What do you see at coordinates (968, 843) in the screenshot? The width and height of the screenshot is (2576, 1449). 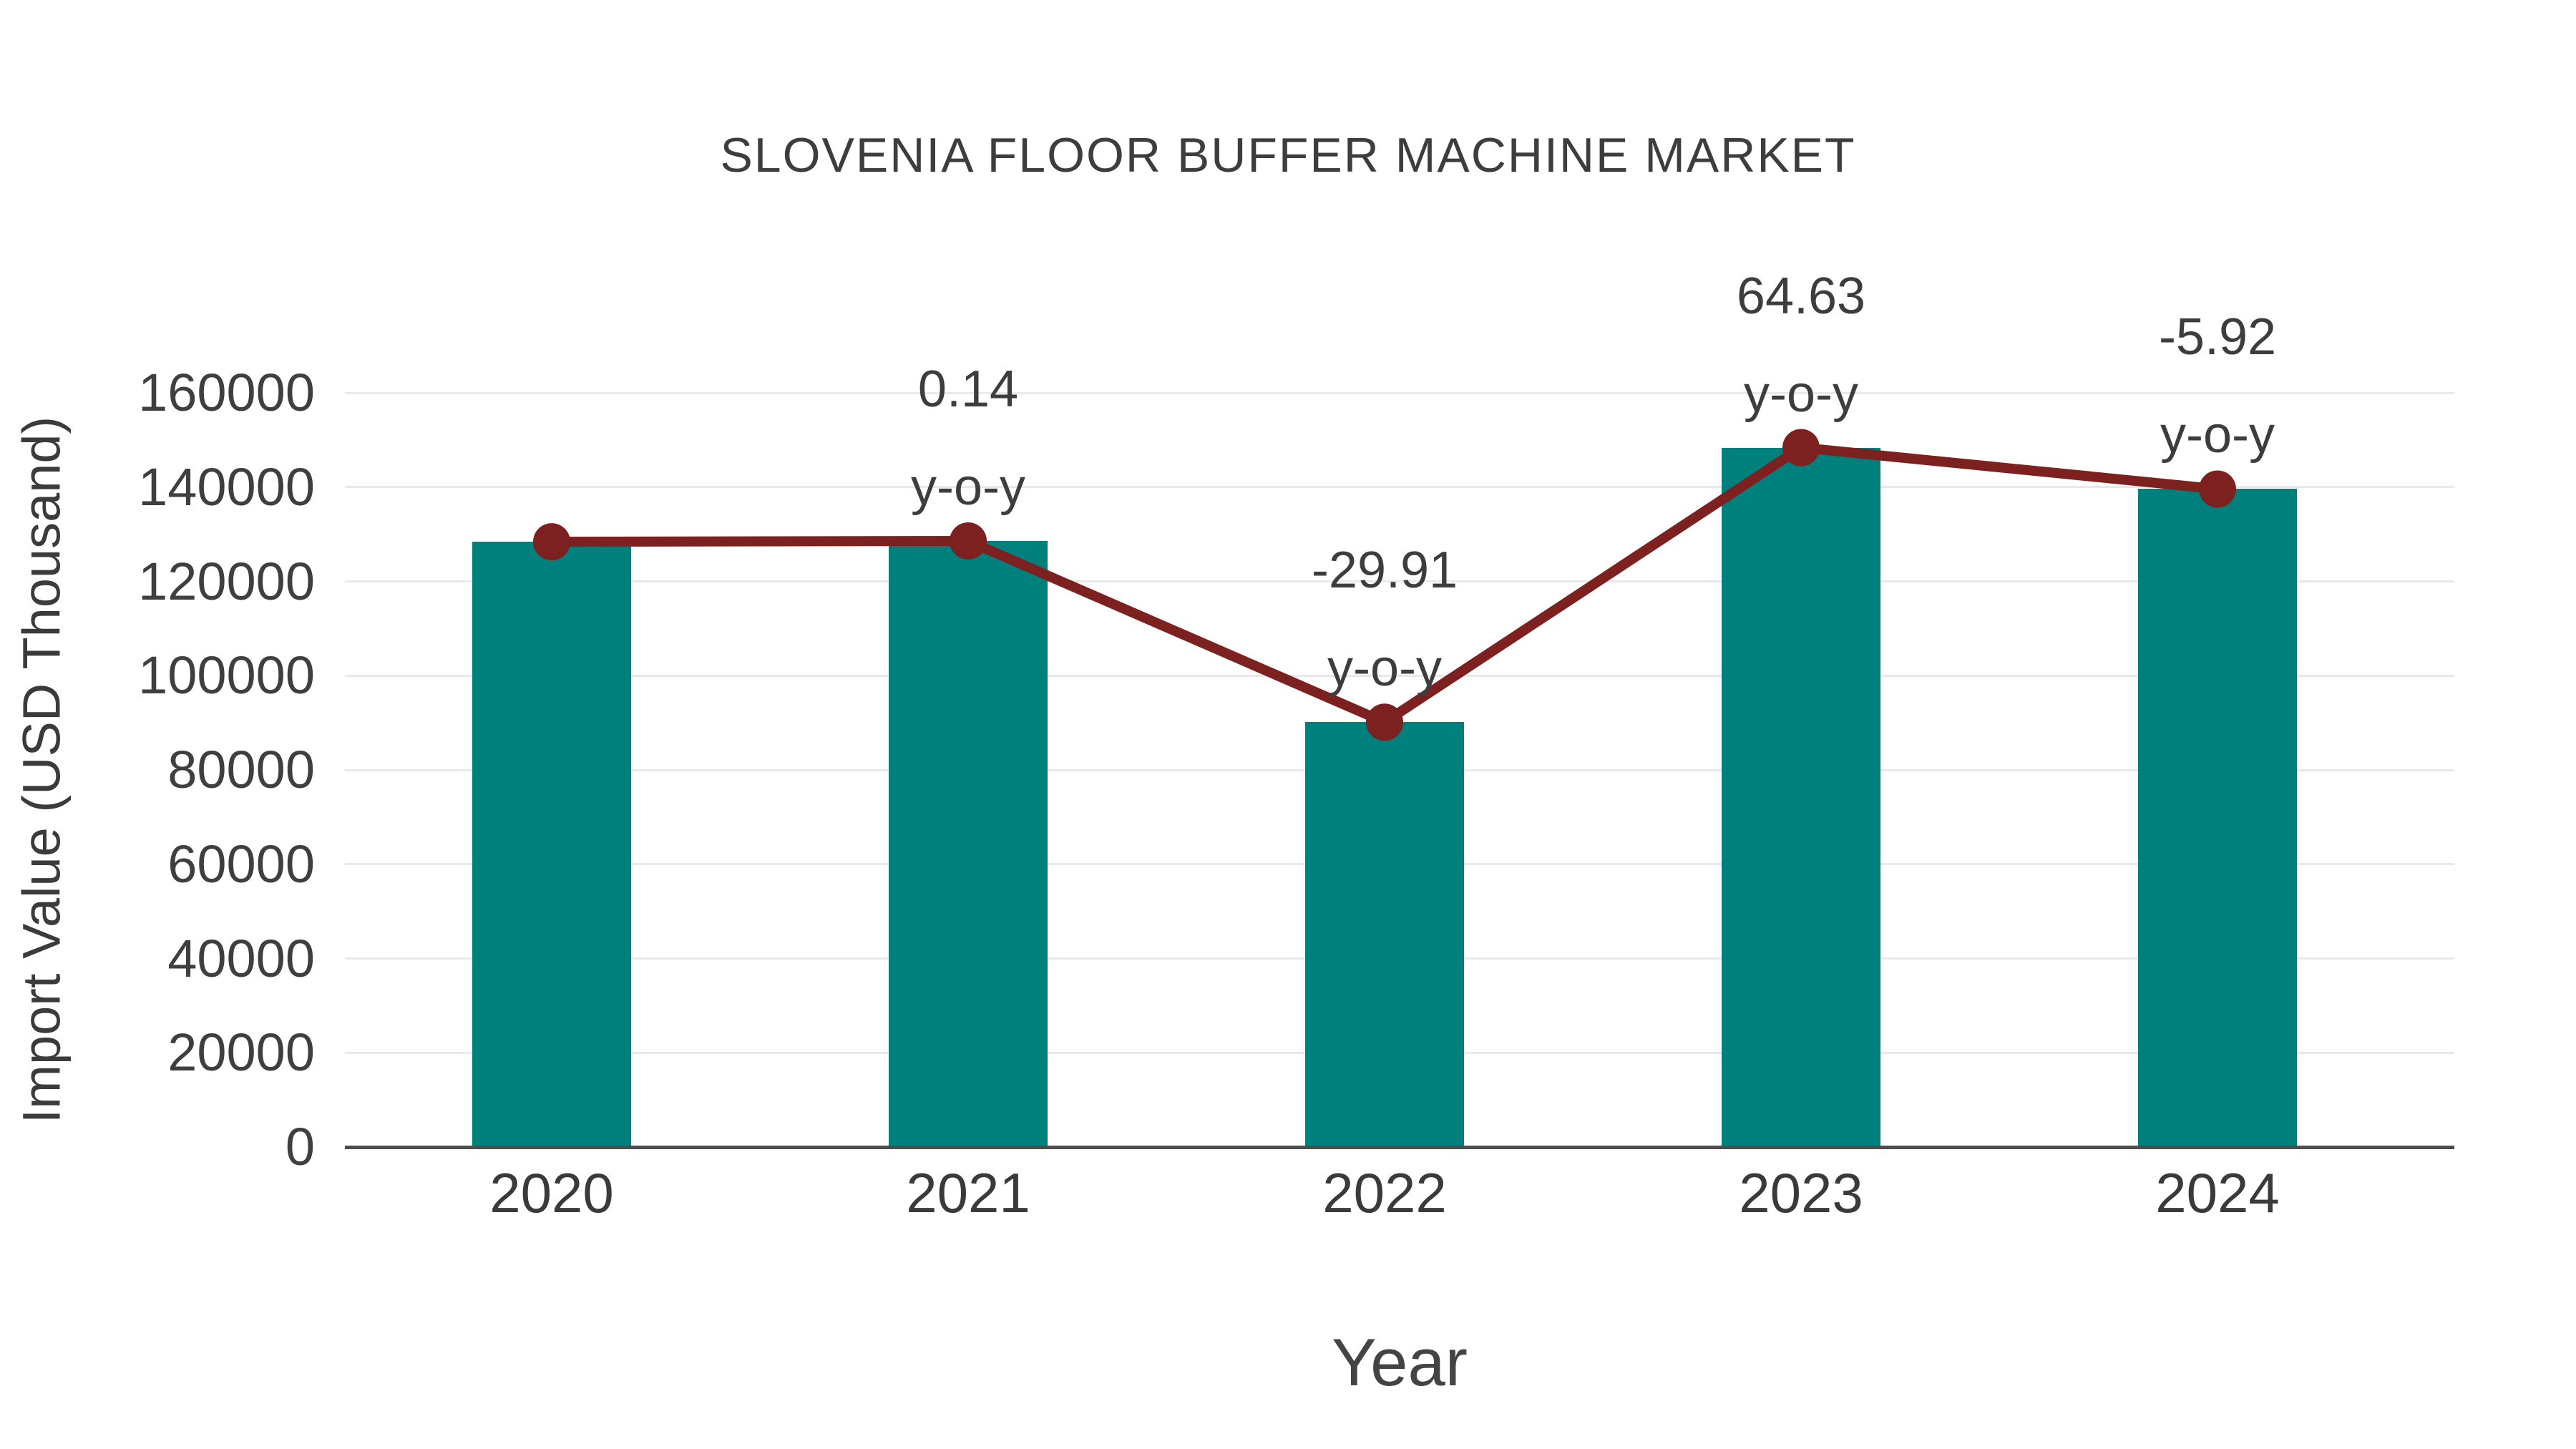 I see `bar-2021` at bounding box center [968, 843].